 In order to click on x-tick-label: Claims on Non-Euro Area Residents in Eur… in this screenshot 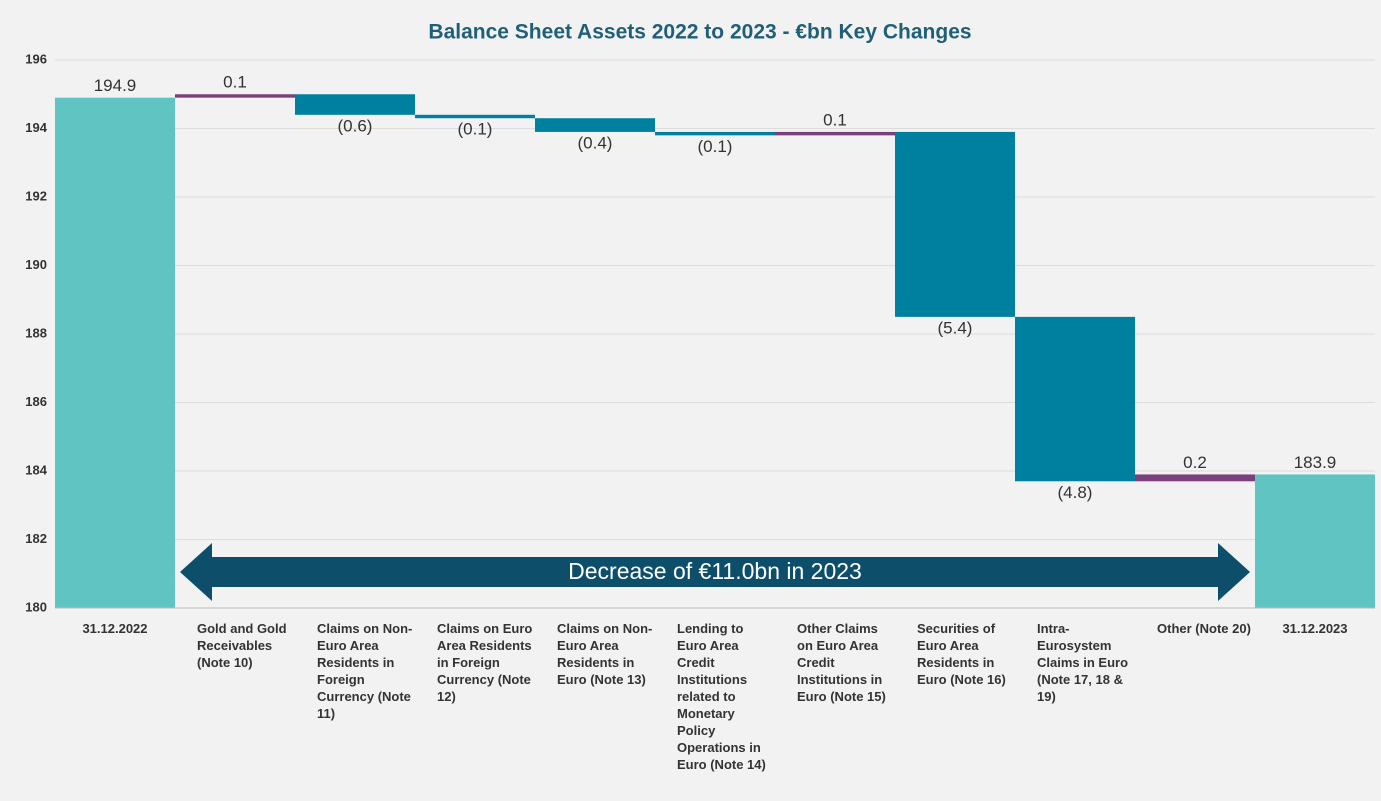, I will do `click(605, 654)`.